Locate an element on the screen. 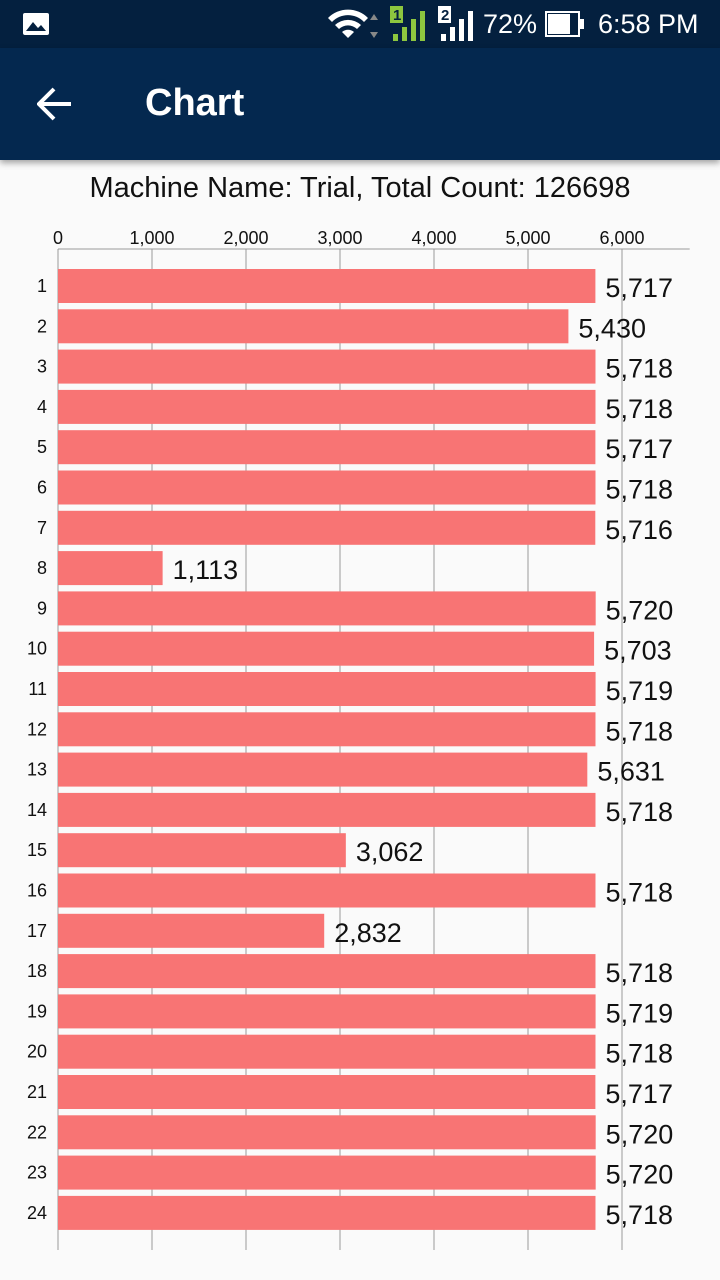  category-label: 21 is located at coordinates (37, 1092).